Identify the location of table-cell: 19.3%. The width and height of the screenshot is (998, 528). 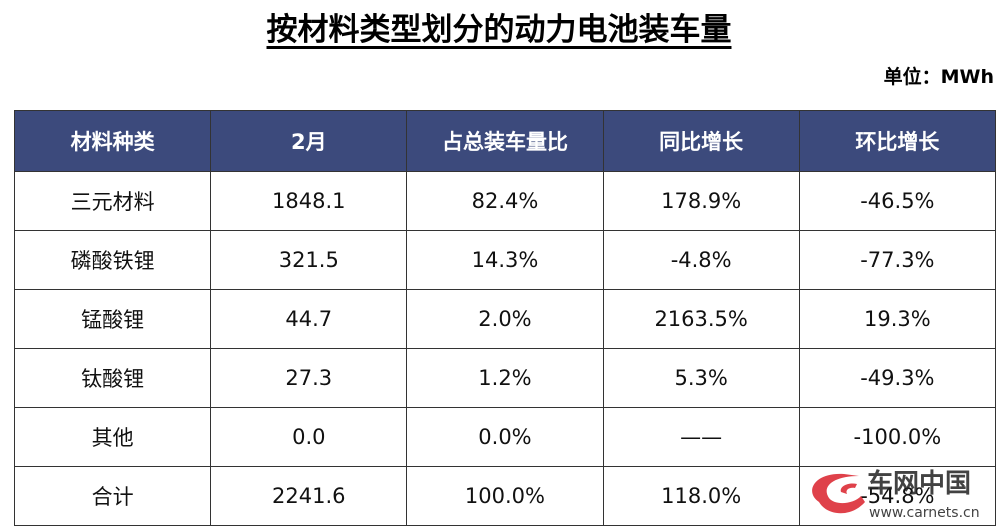
(897, 319).